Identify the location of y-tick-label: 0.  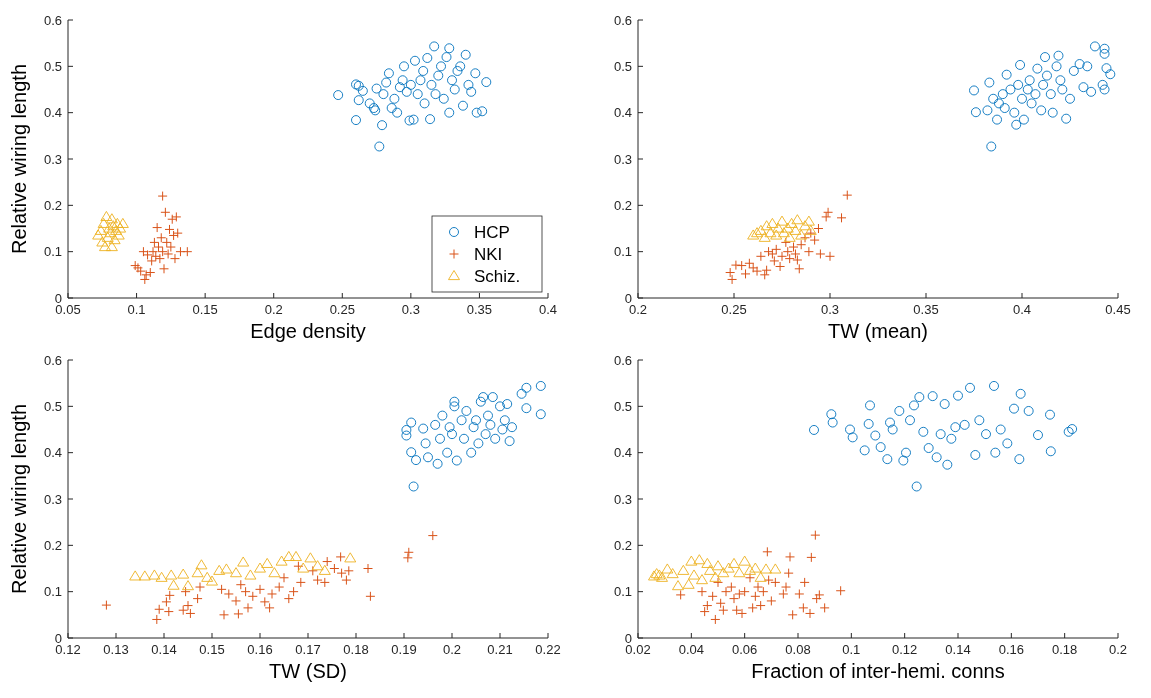
(628, 298).